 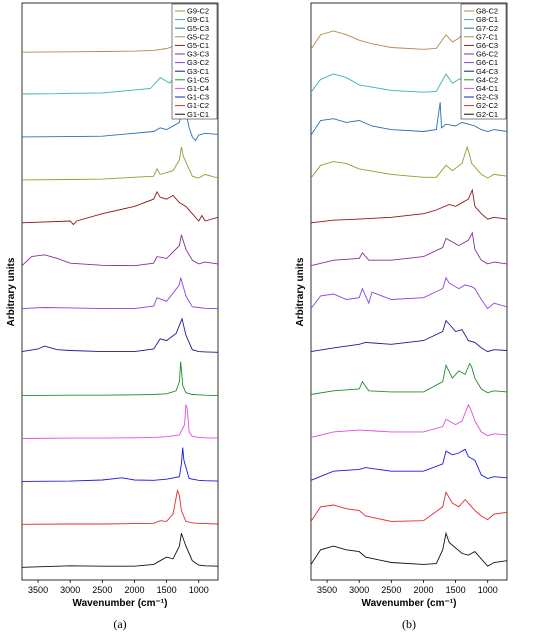 I want to click on series-line-g2-c1, so click(x=409, y=549).